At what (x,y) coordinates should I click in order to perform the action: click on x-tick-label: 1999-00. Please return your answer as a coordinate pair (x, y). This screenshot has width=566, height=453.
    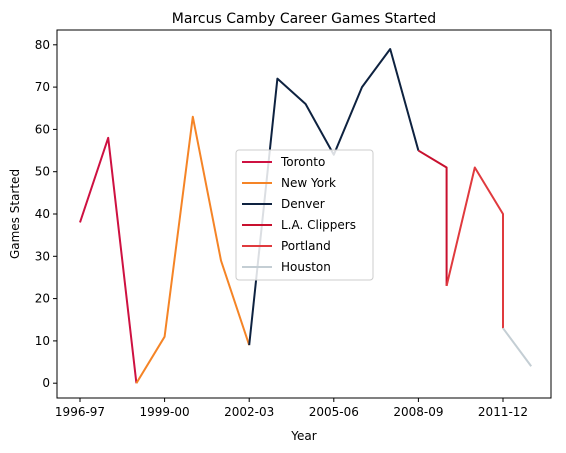
    Looking at the image, I should click on (165, 412).